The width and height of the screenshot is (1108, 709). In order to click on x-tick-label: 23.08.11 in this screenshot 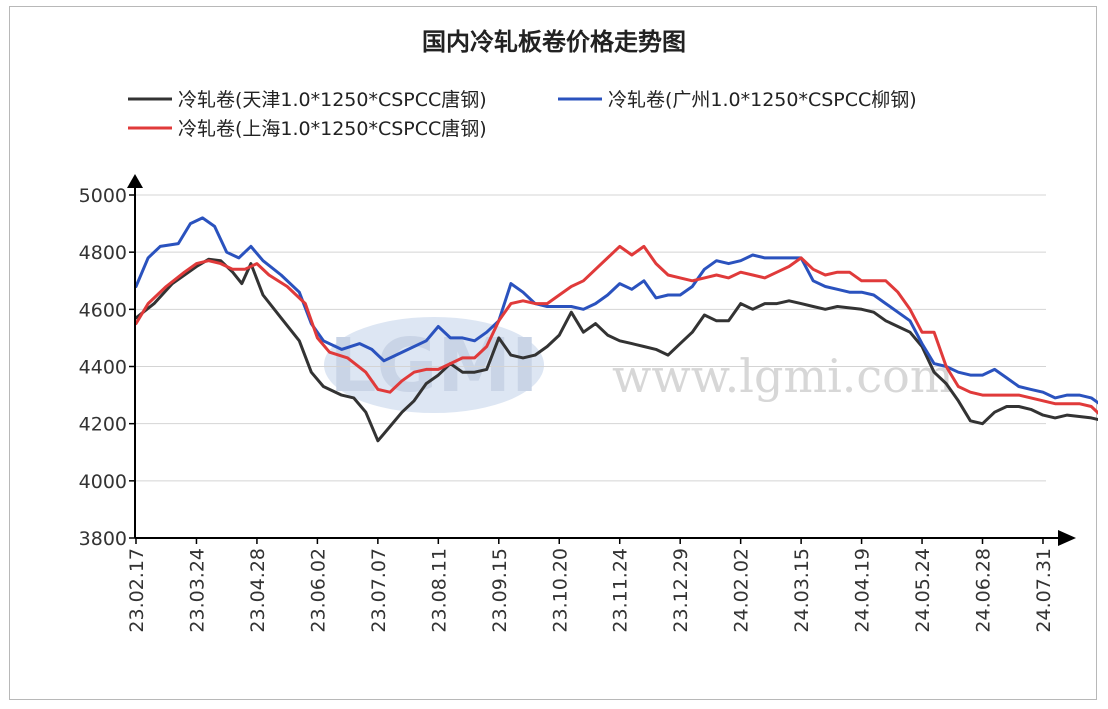, I will do `click(439, 590)`.